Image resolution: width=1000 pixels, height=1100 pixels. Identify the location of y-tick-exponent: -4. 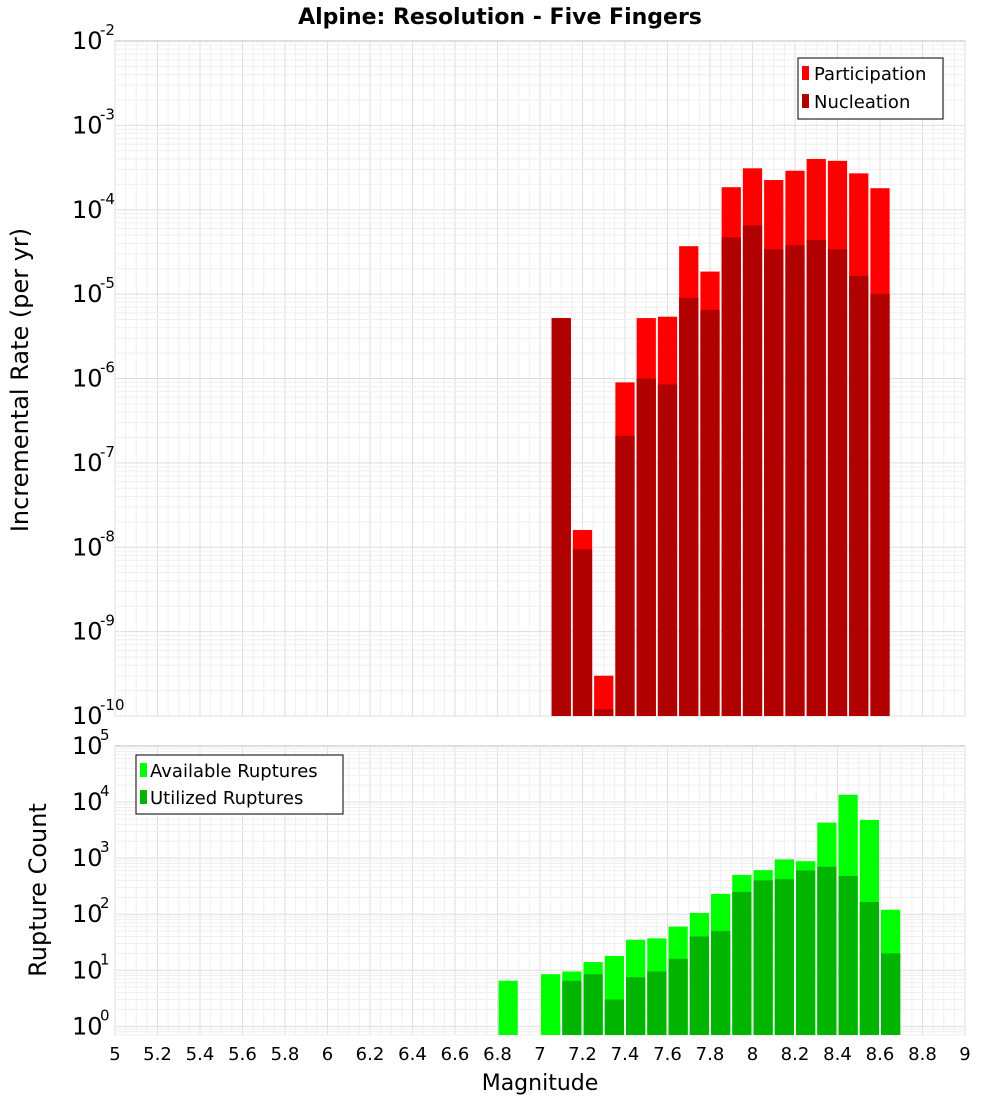
(107, 199).